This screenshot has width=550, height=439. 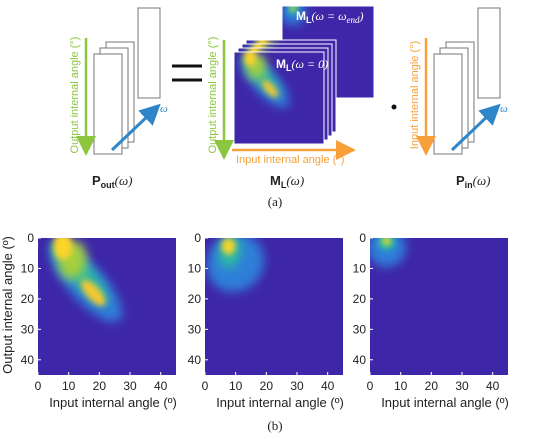 I want to click on p-out-label: Pout(ω), so click(x=112, y=181).